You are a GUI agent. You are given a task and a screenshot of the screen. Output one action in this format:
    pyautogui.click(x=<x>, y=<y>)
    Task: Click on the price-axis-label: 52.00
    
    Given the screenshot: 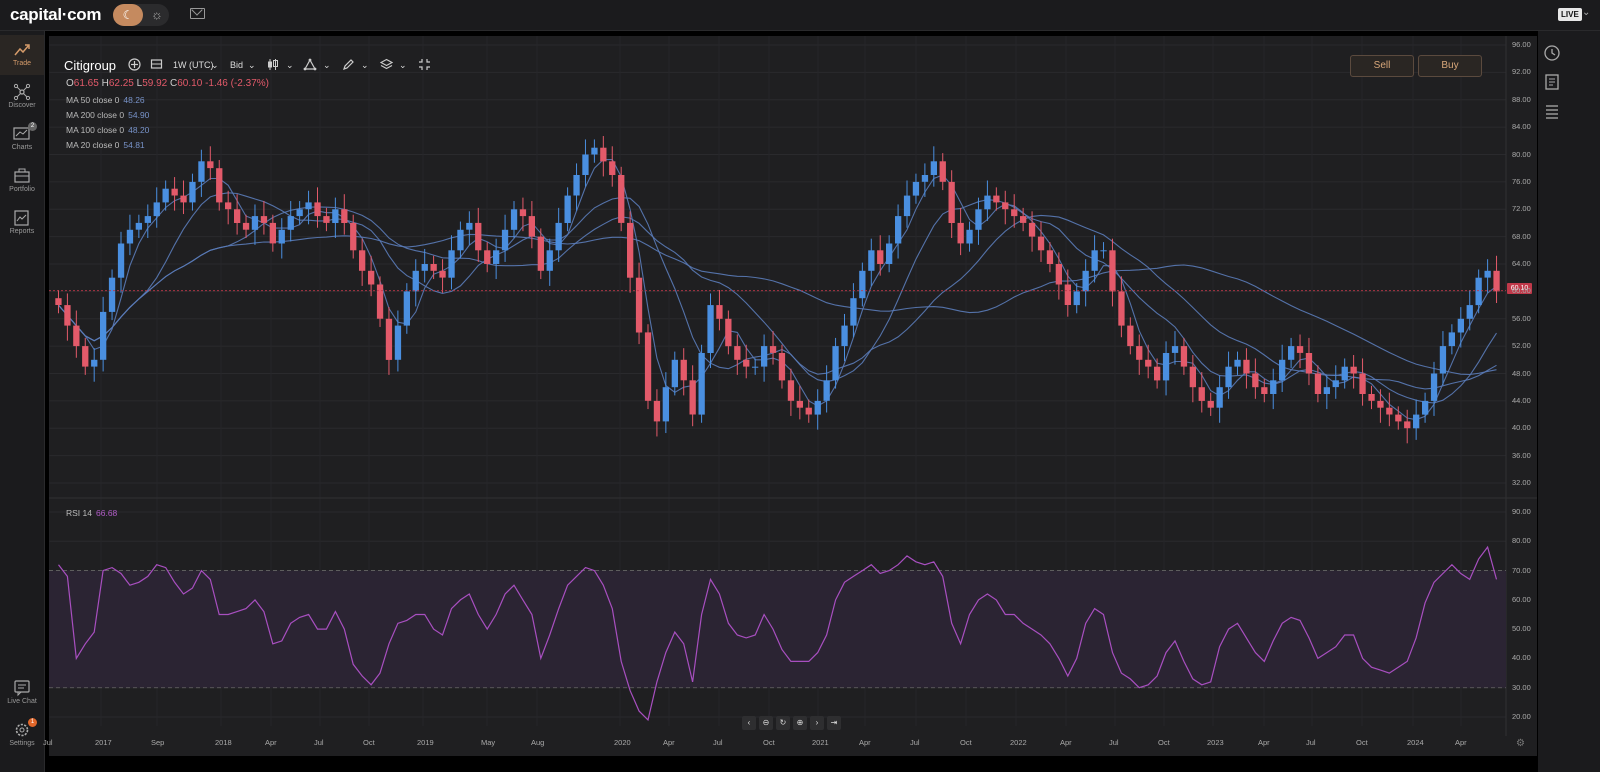 What is the action you would take?
    pyautogui.click(x=1521, y=346)
    